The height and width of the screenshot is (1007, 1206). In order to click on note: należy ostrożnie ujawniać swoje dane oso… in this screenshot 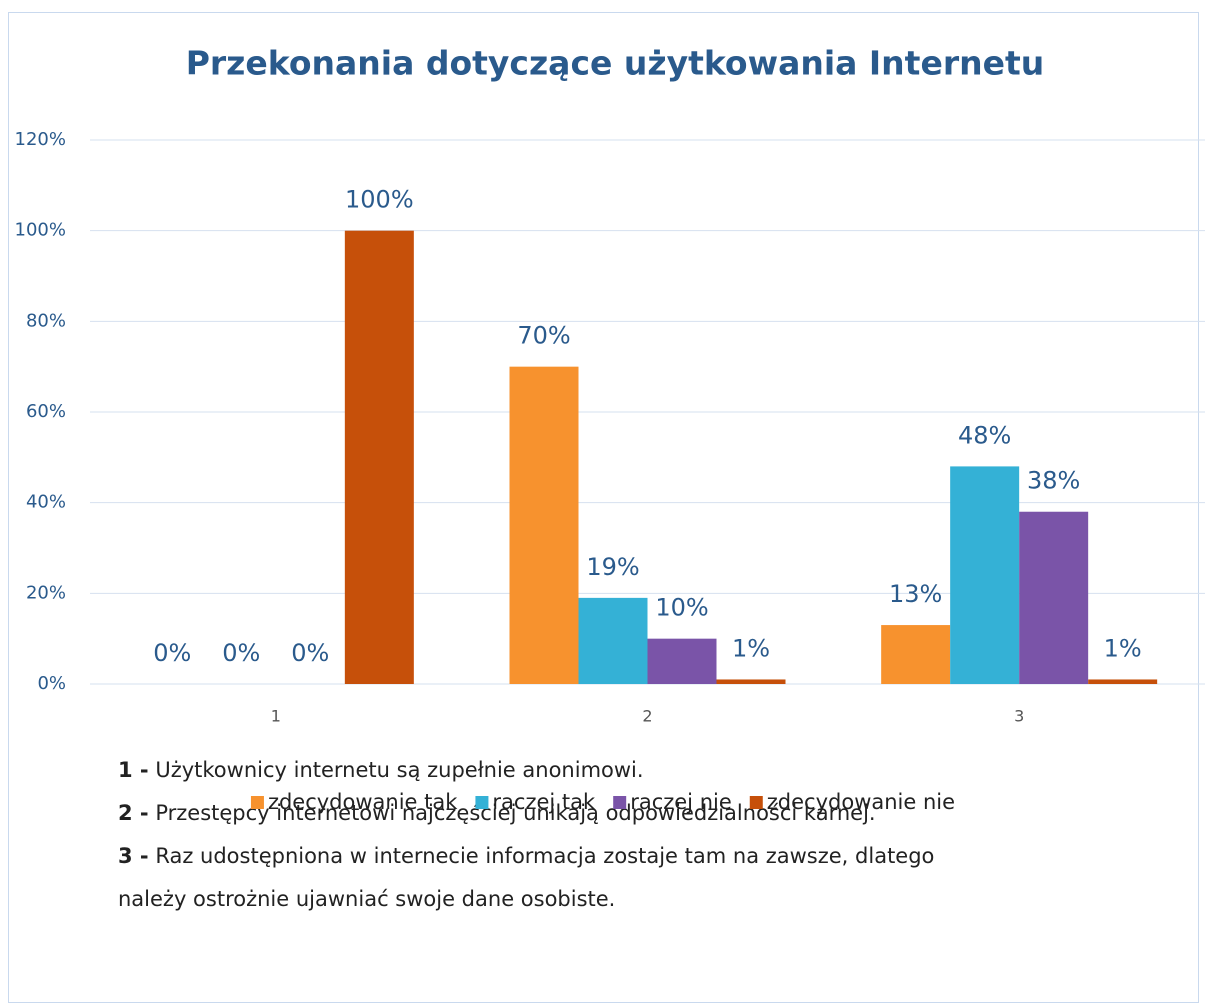, I will do `click(366, 899)`.